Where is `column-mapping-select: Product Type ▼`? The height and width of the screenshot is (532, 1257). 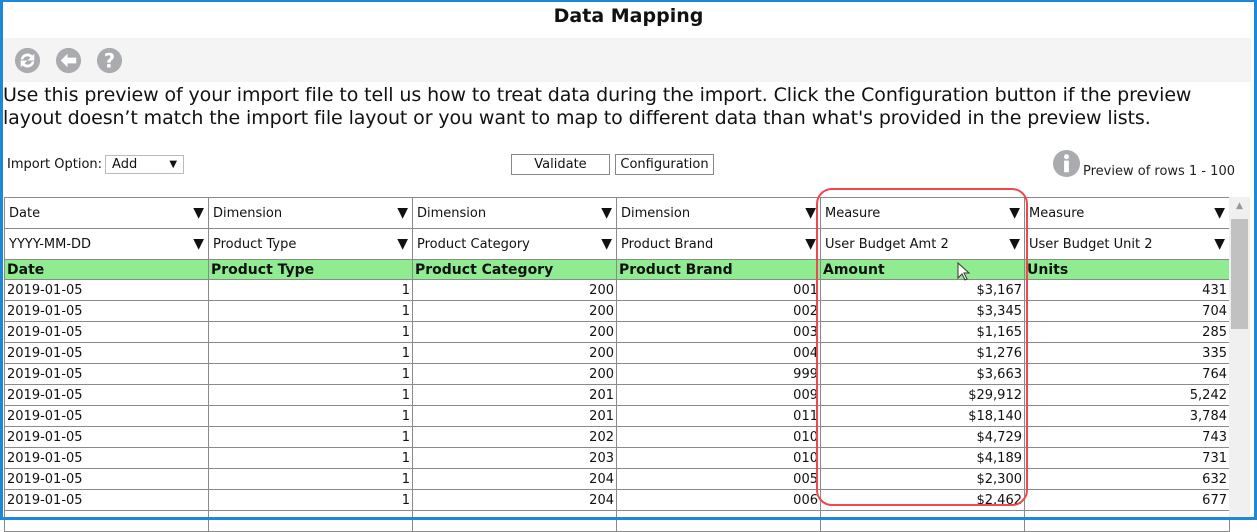 column-mapping-select: Product Type ▼ is located at coordinates (310, 244).